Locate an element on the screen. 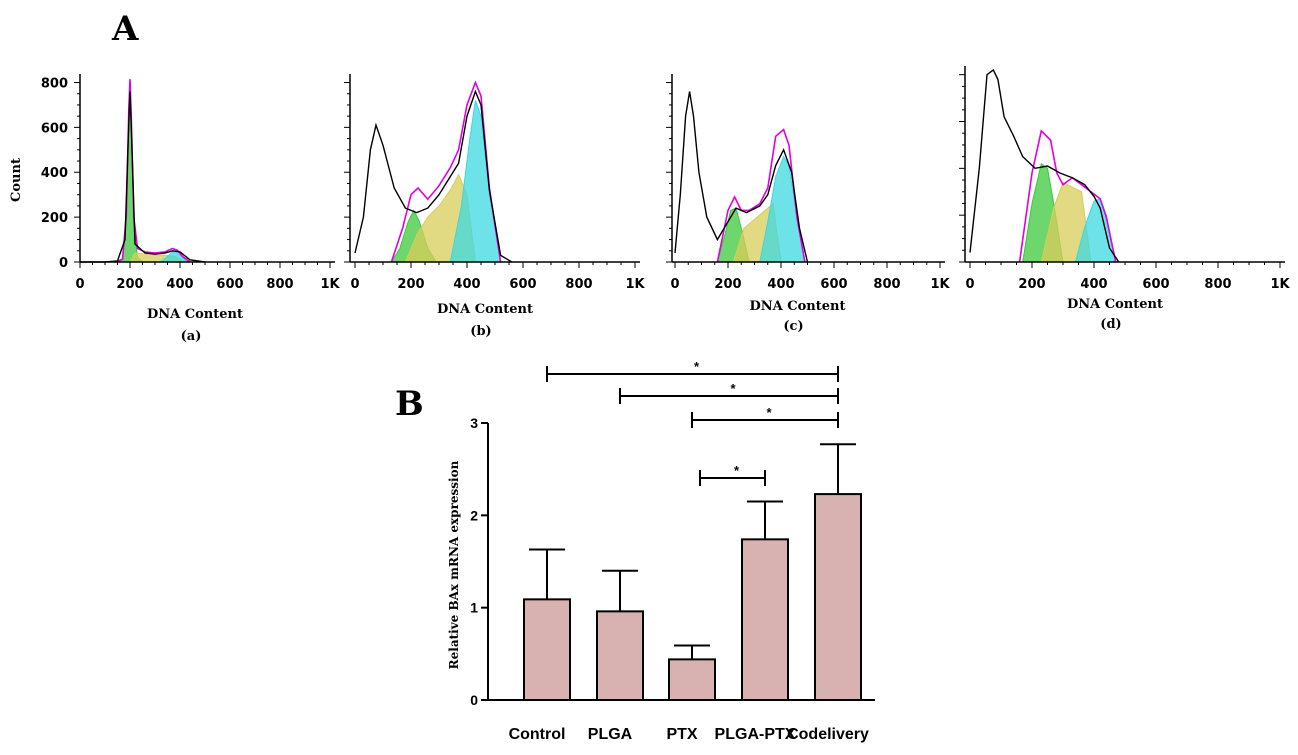  y-tick-label: 400 is located at coordinates (54, 173).